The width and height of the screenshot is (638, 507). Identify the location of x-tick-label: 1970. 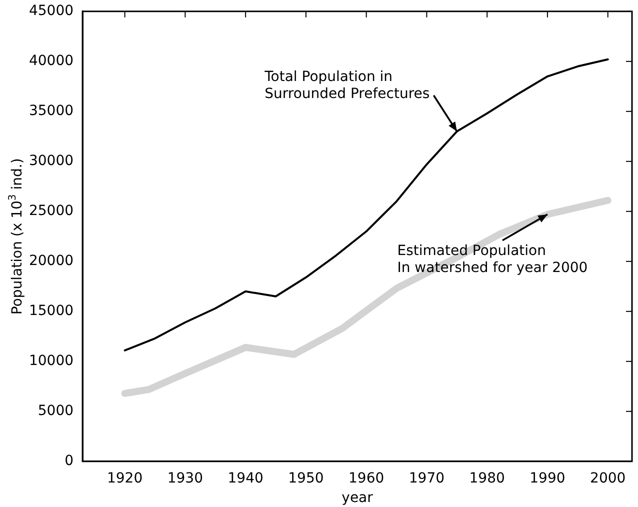
(426, 478).